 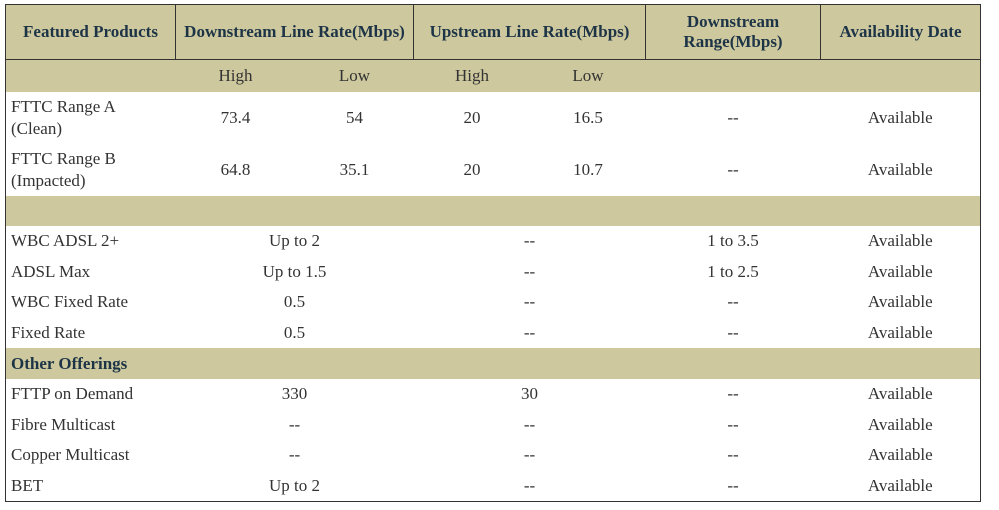 I want to click on gap-cell, so click(x=493, y=211).